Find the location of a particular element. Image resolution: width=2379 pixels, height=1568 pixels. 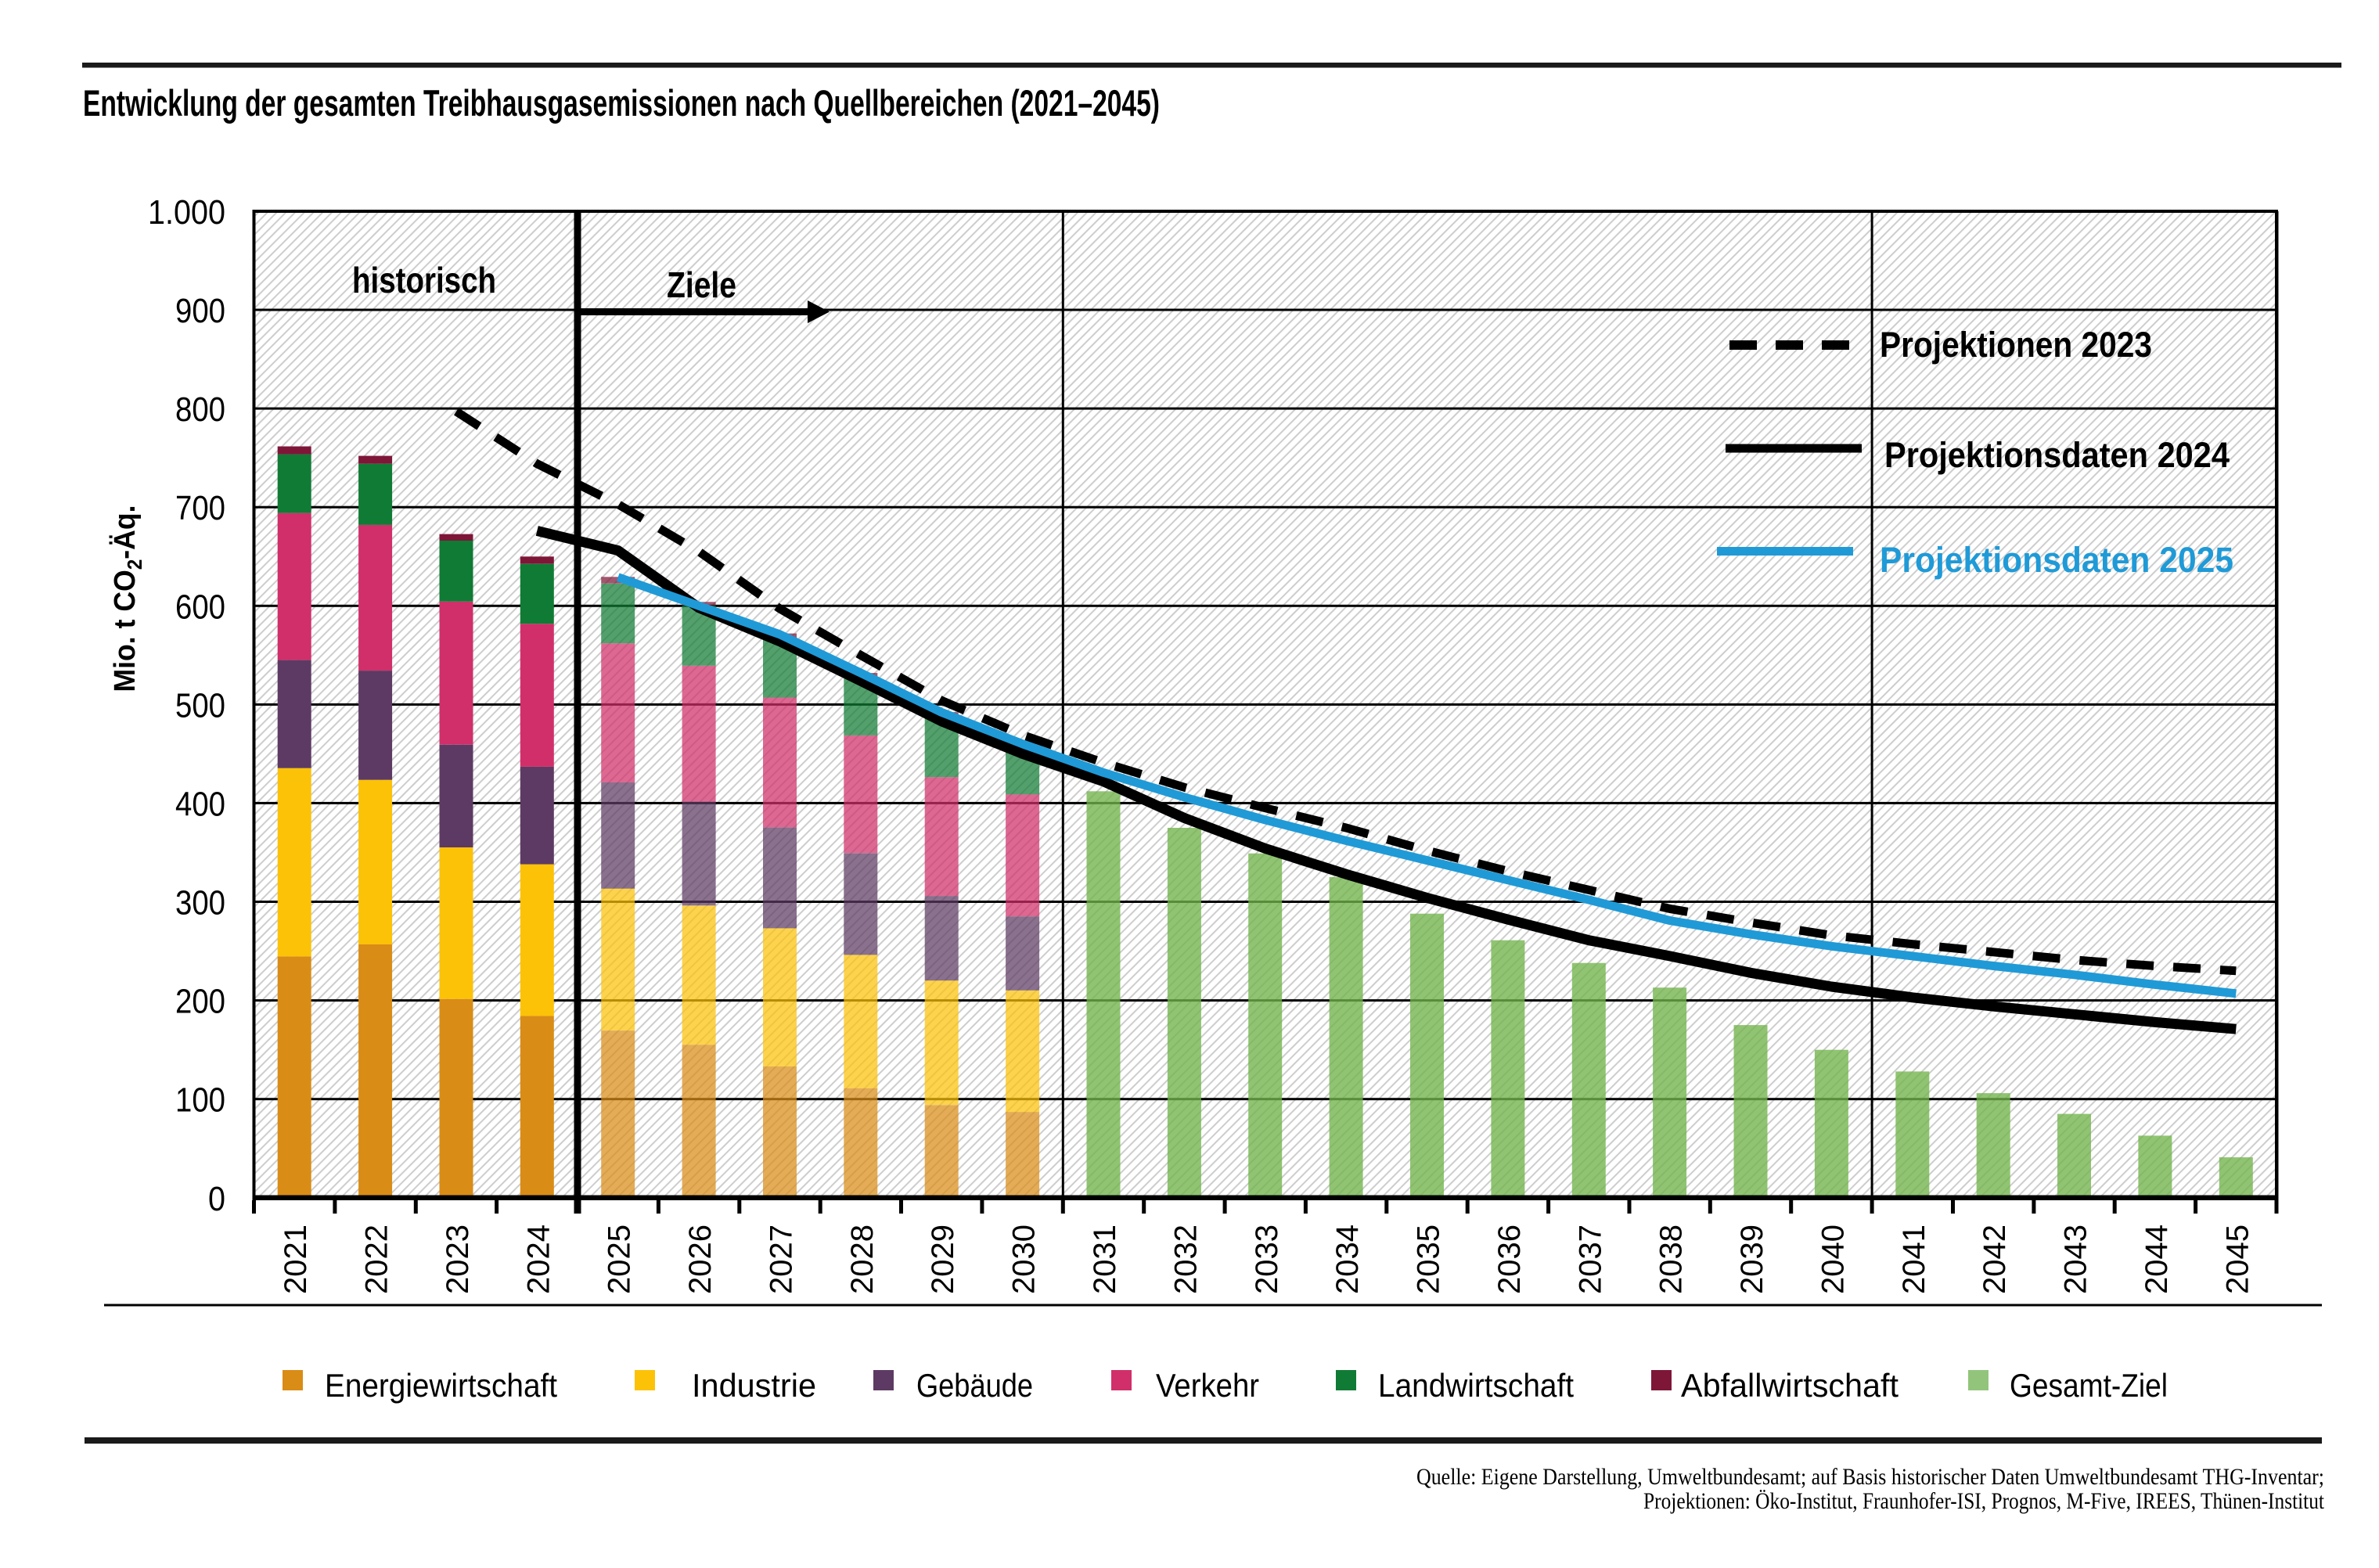

svg-text: 0 is located at coordinates (216, 1199).